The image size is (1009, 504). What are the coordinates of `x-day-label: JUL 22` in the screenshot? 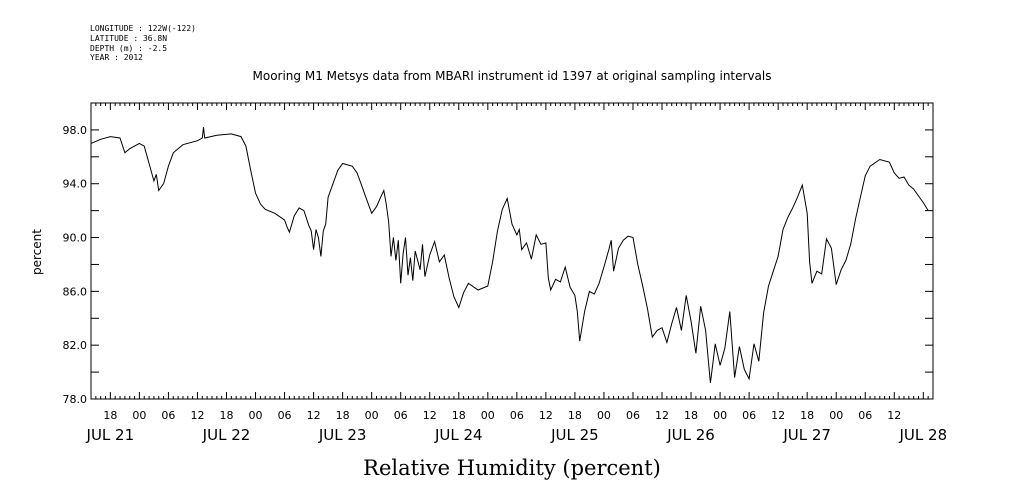 It's located at (226, 435).